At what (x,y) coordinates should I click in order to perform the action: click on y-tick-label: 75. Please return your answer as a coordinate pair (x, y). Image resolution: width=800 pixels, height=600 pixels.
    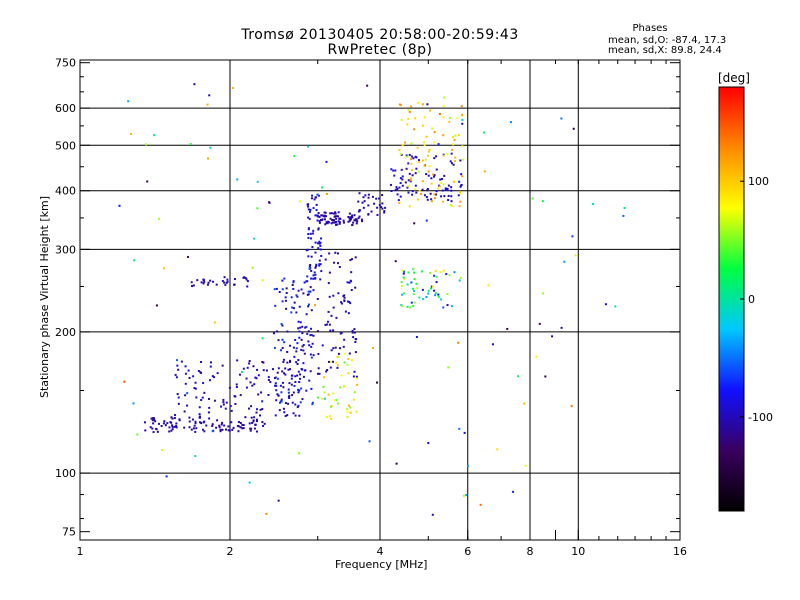
    Looking at the image, I should click on (69, 532).